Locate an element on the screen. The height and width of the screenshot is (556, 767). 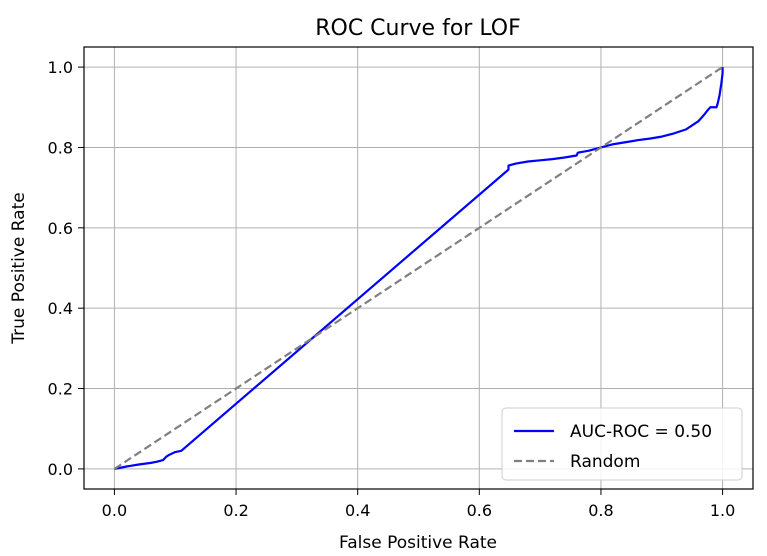
legend-label-auc: AUC-ROC = 0.50 is located at coordinates (641, 432).